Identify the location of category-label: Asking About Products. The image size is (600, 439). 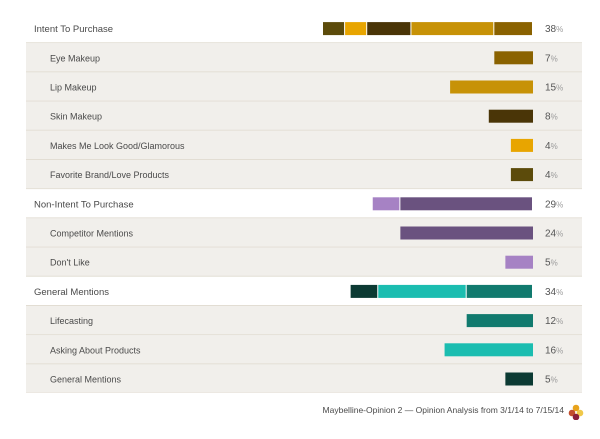
(95, 350).